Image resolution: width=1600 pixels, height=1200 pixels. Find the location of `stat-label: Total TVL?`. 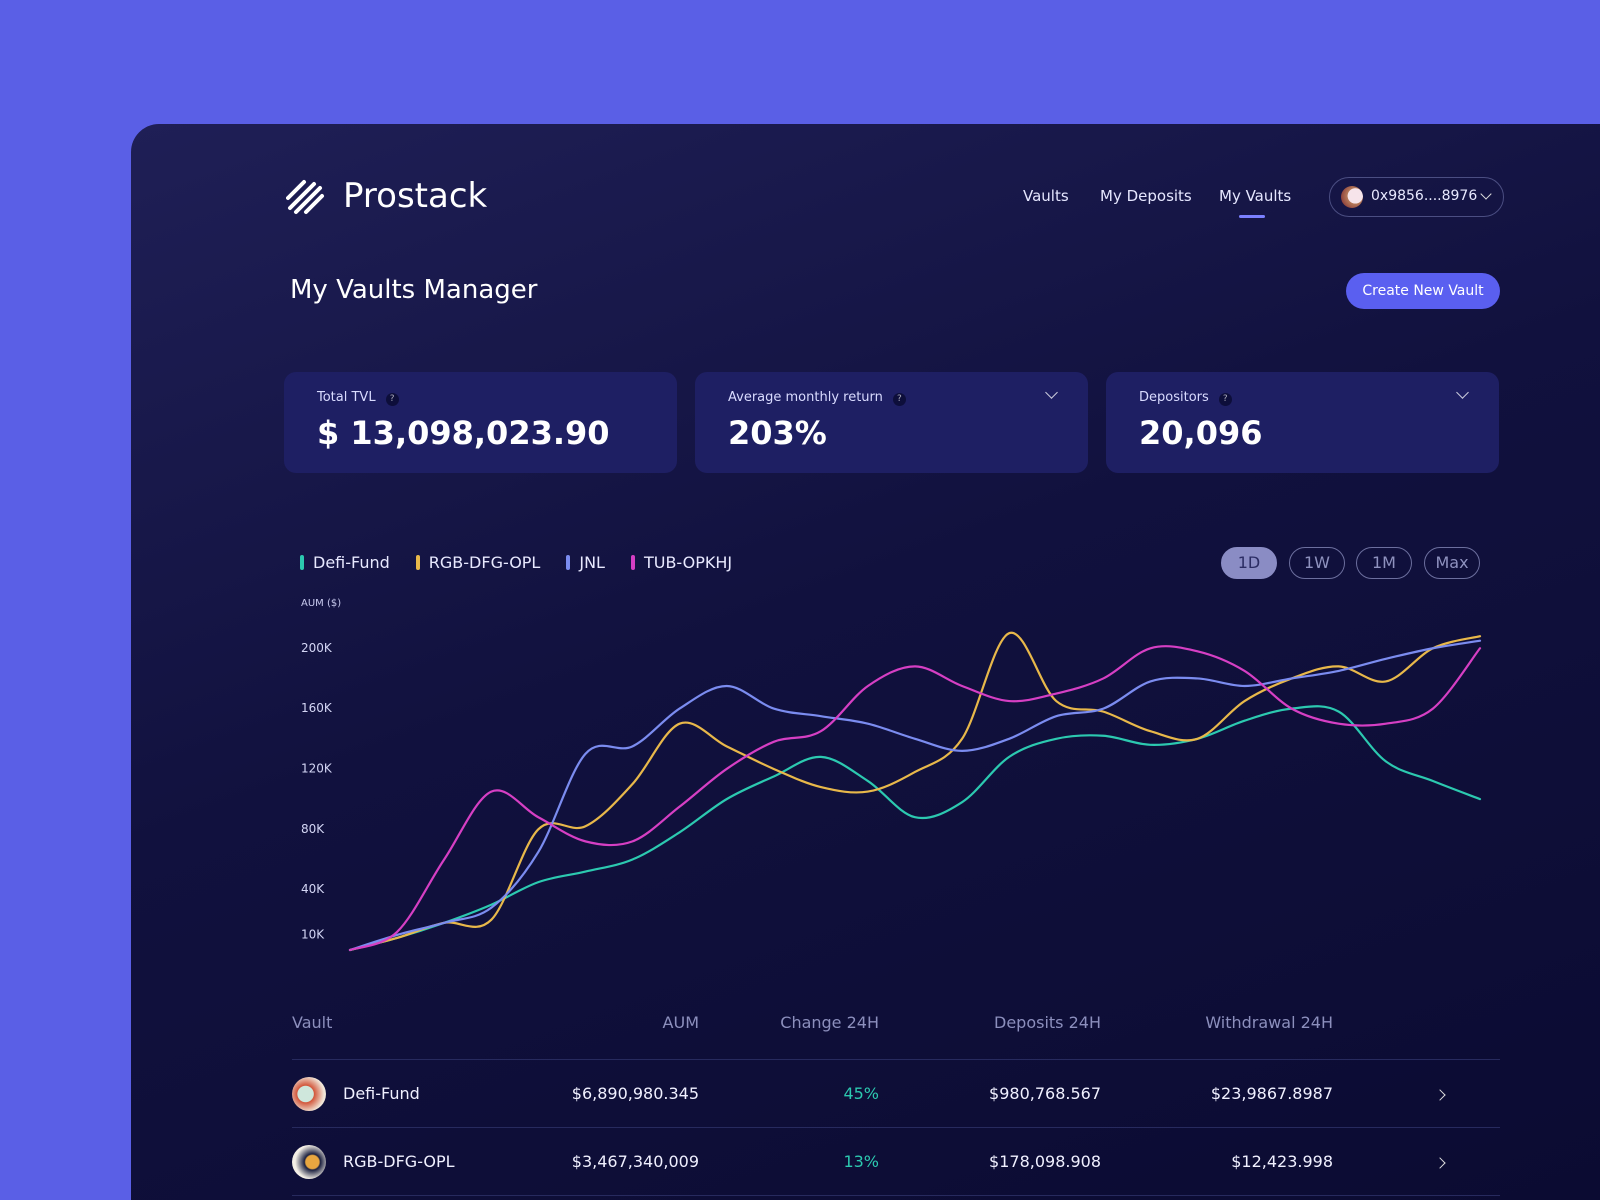

stat-label: Total TVL? is located at coordinates (358, 398).